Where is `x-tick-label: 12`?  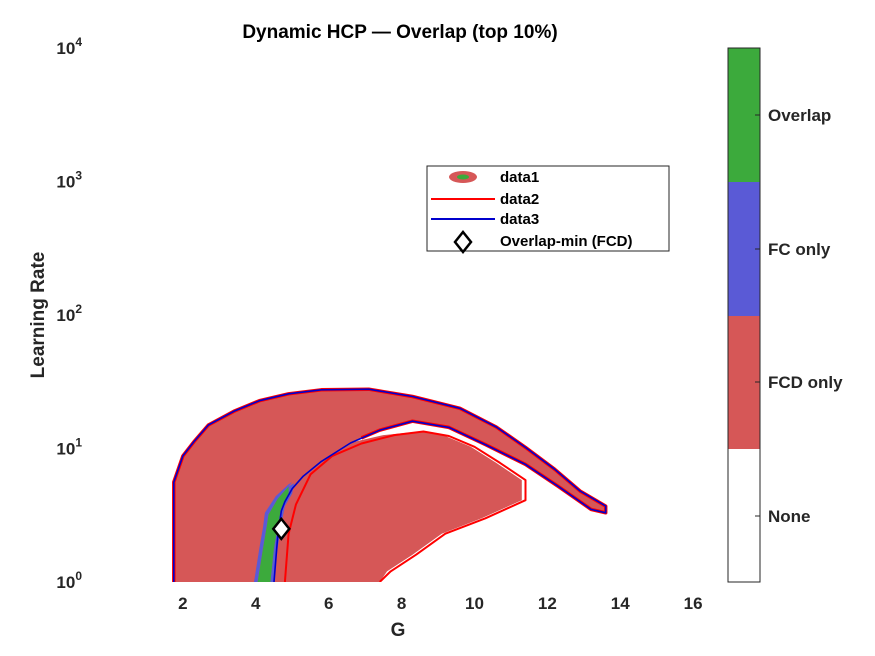
x-tick-label: 12 is located at coordinates (547, 603).